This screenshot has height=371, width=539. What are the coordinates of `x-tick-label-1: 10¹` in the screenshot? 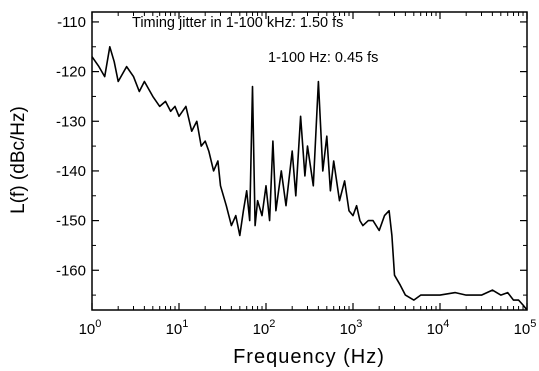 It's located at (177, 328).